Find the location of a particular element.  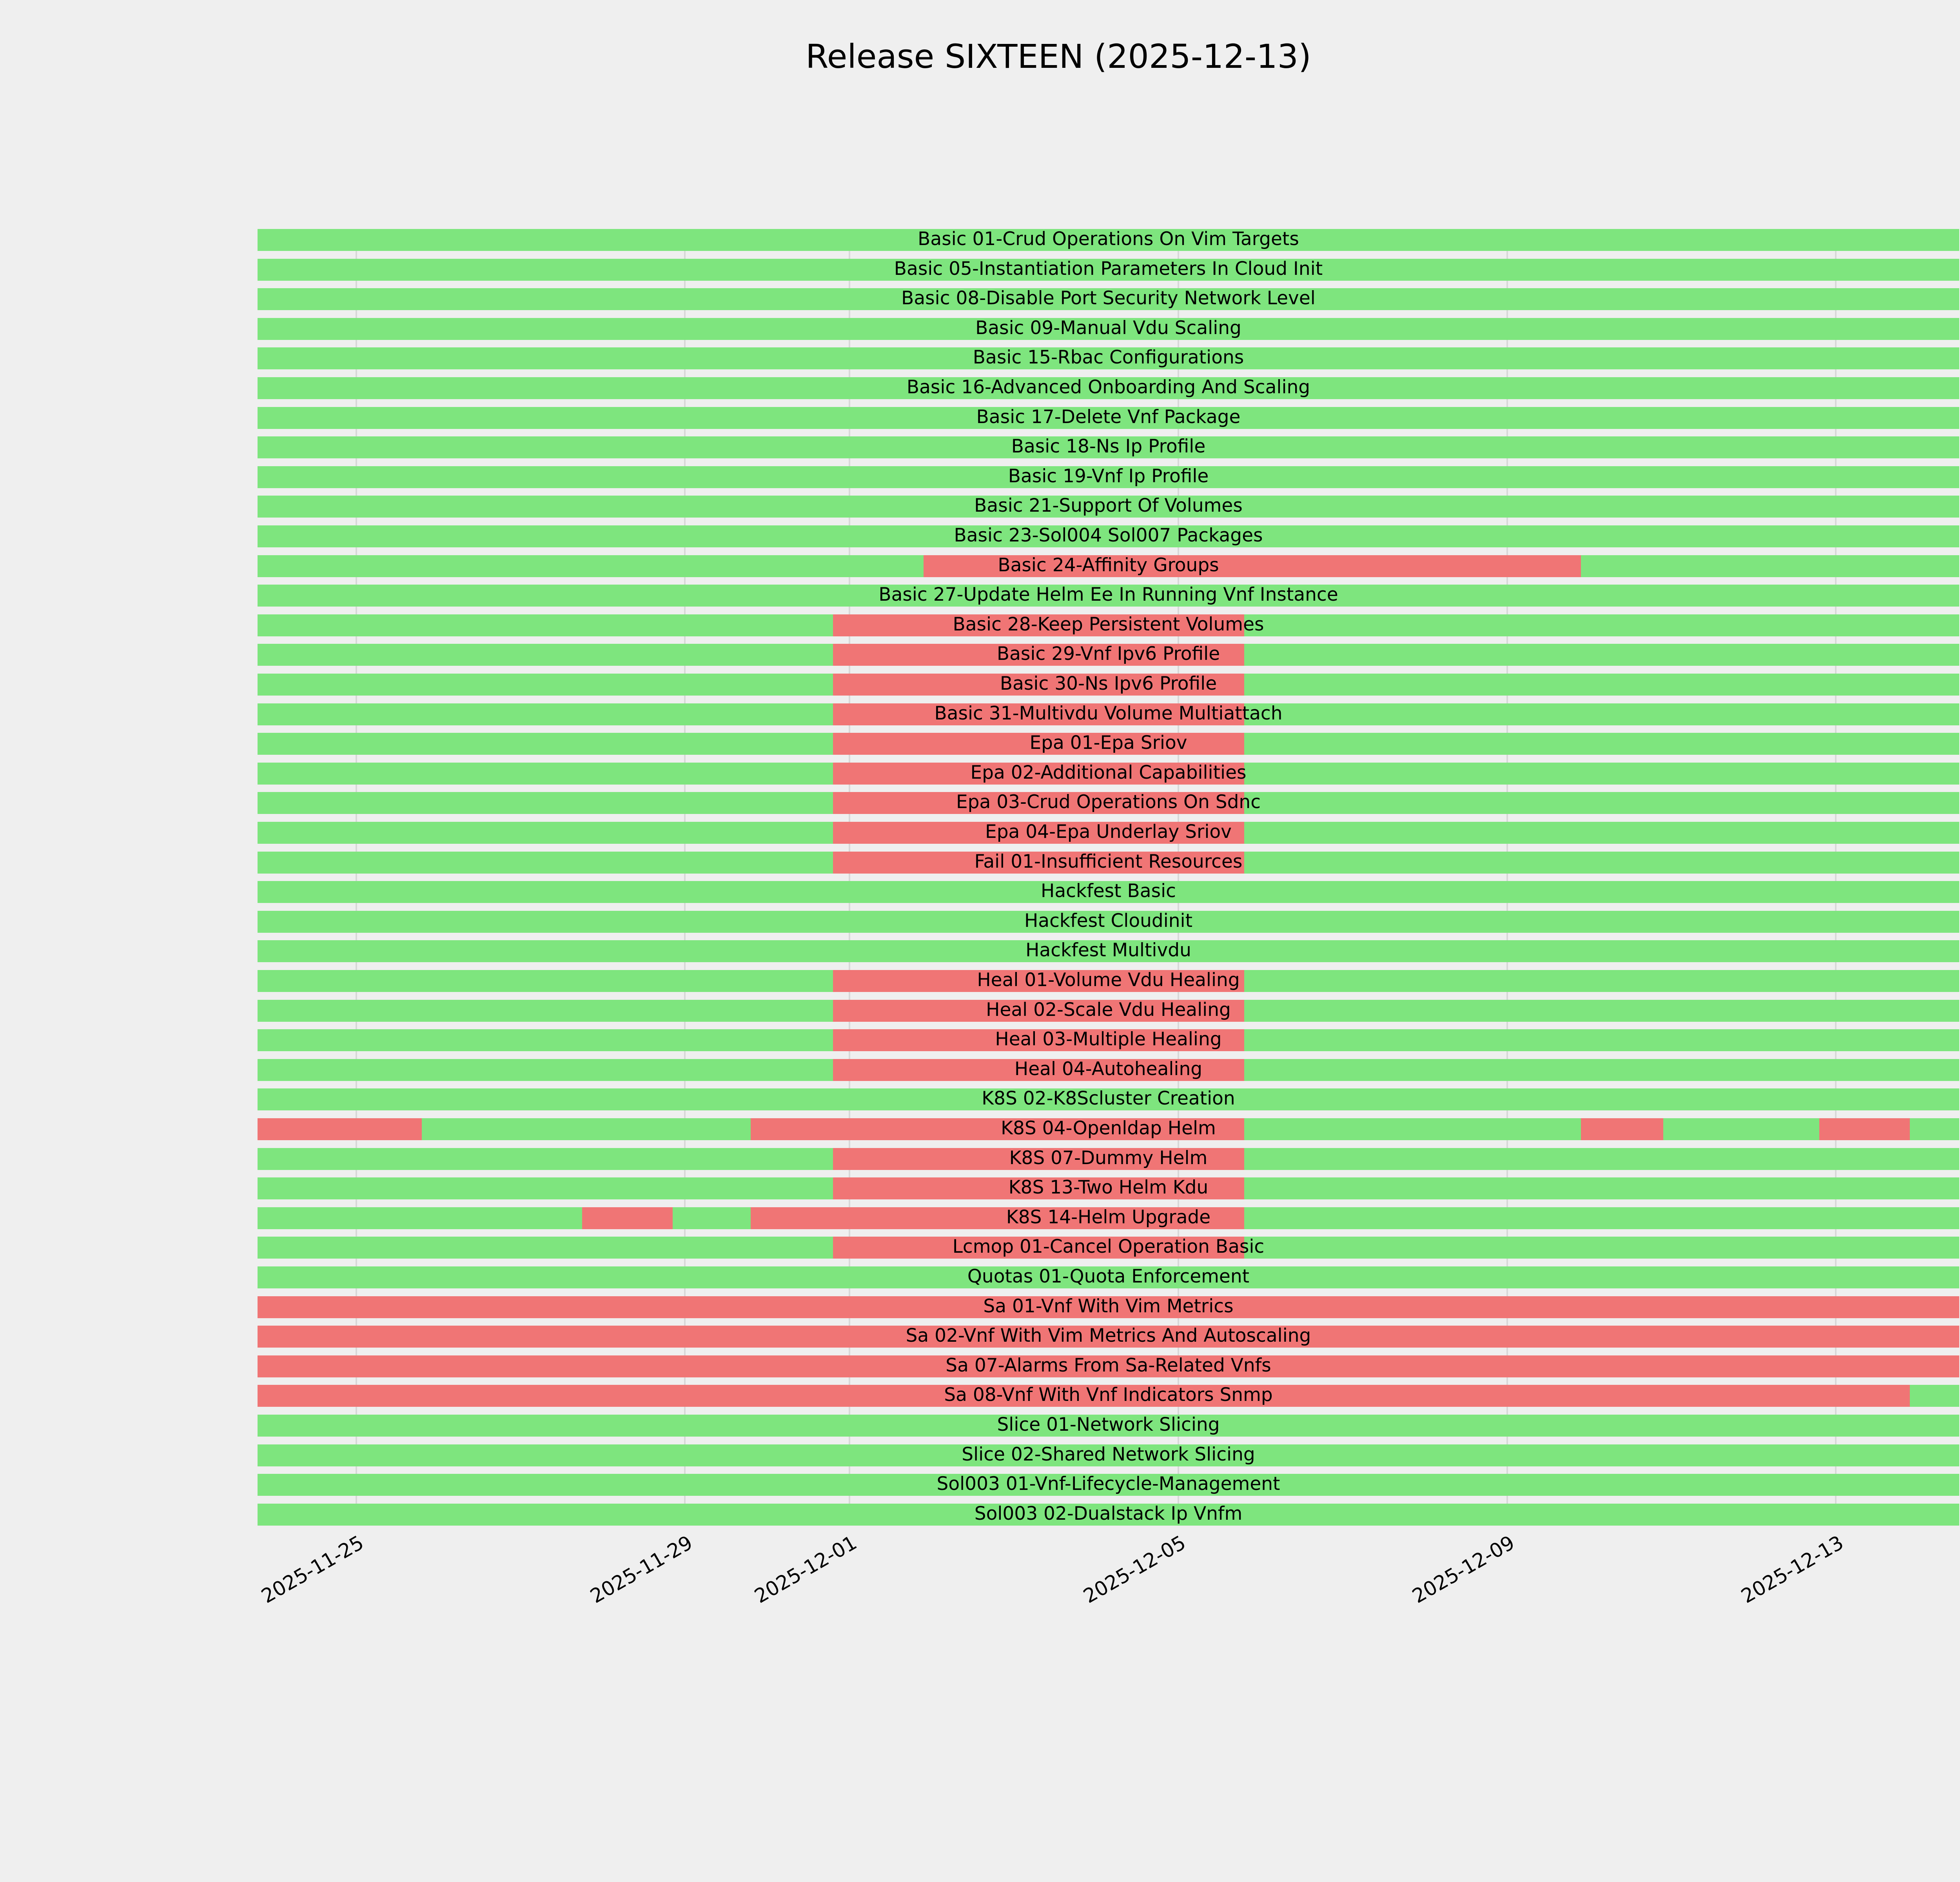

x-tick-label: 2025-12-05 is located at coordinates (1135, 1569).